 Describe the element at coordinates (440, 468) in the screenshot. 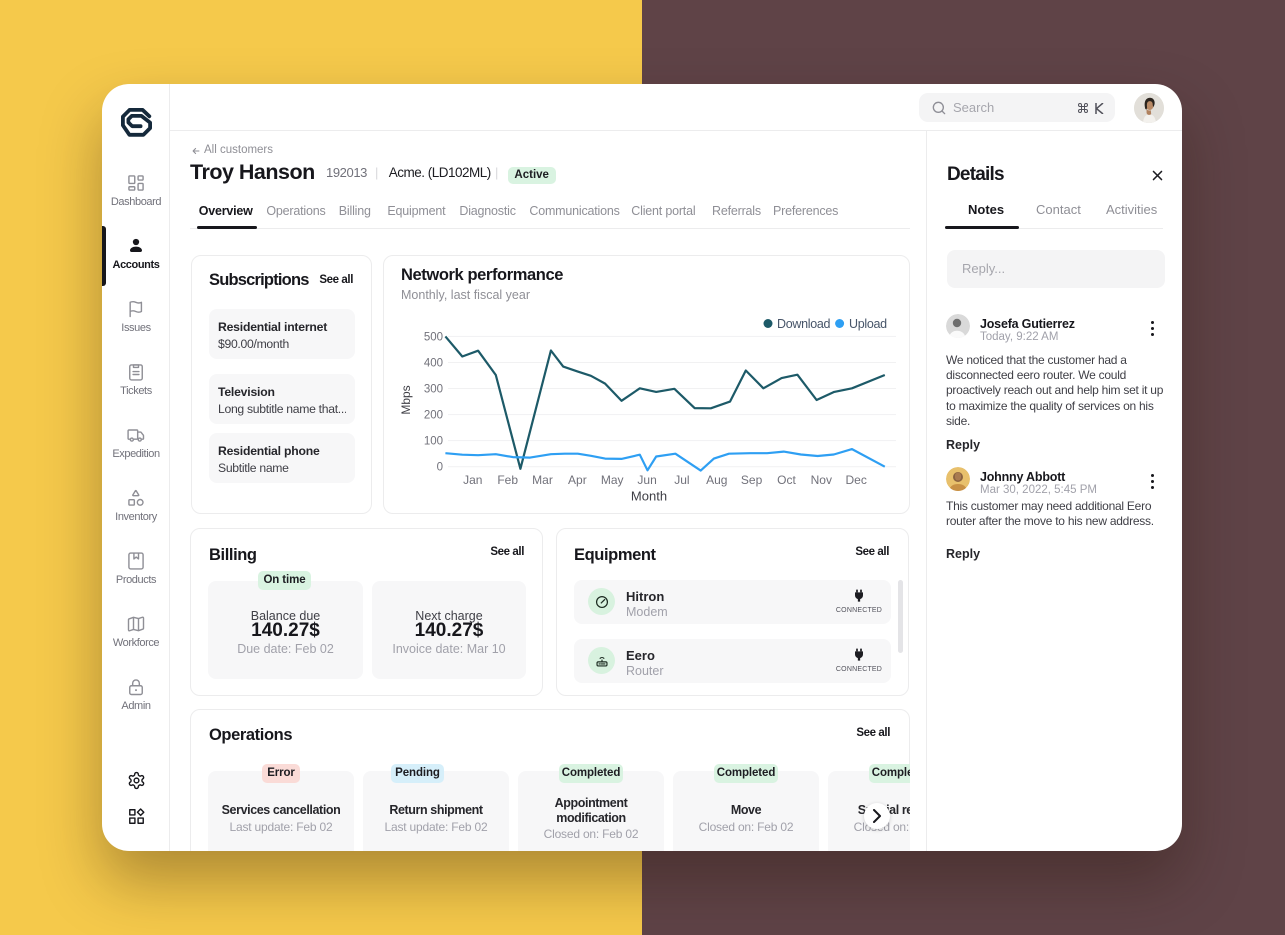

I see `svg-text: 0` at that location.